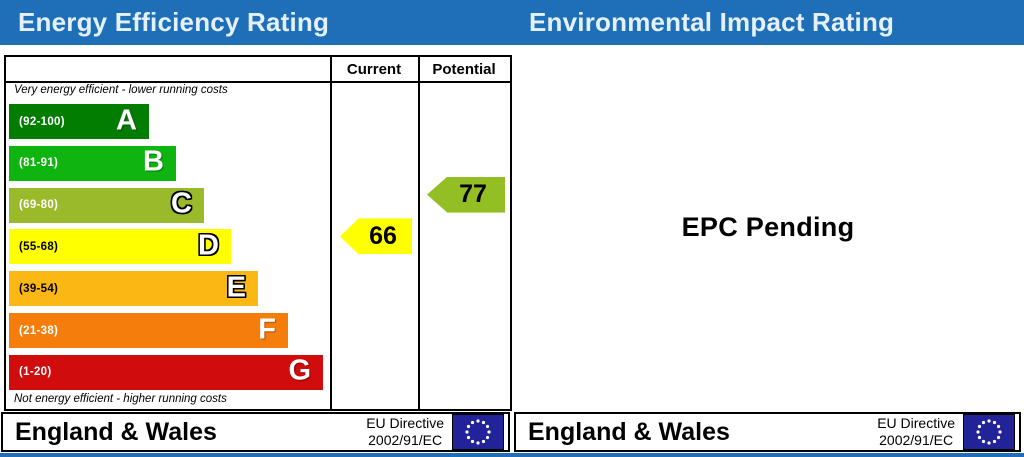 This screenshot has height=457, width=1024. What do you see at coordinates (267, 329) in the screenshot?
I see `band-letter: F` at bounding box center [267, 329].